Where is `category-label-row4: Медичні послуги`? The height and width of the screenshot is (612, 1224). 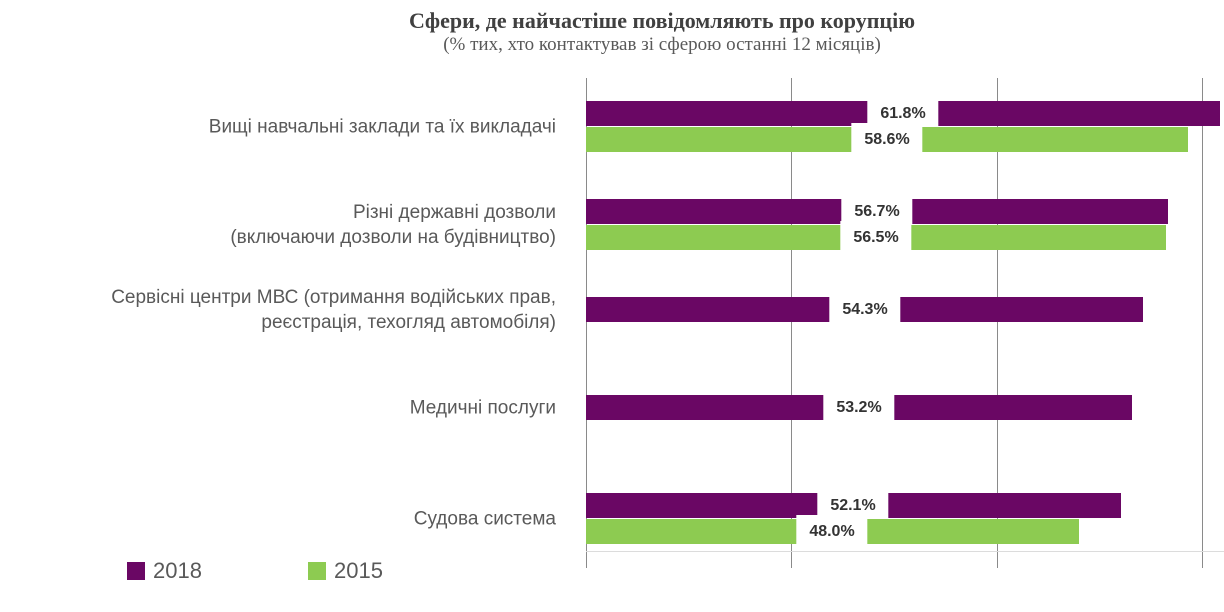
category-label-row4: Медичні послуги is located at coordinates (482, 407).